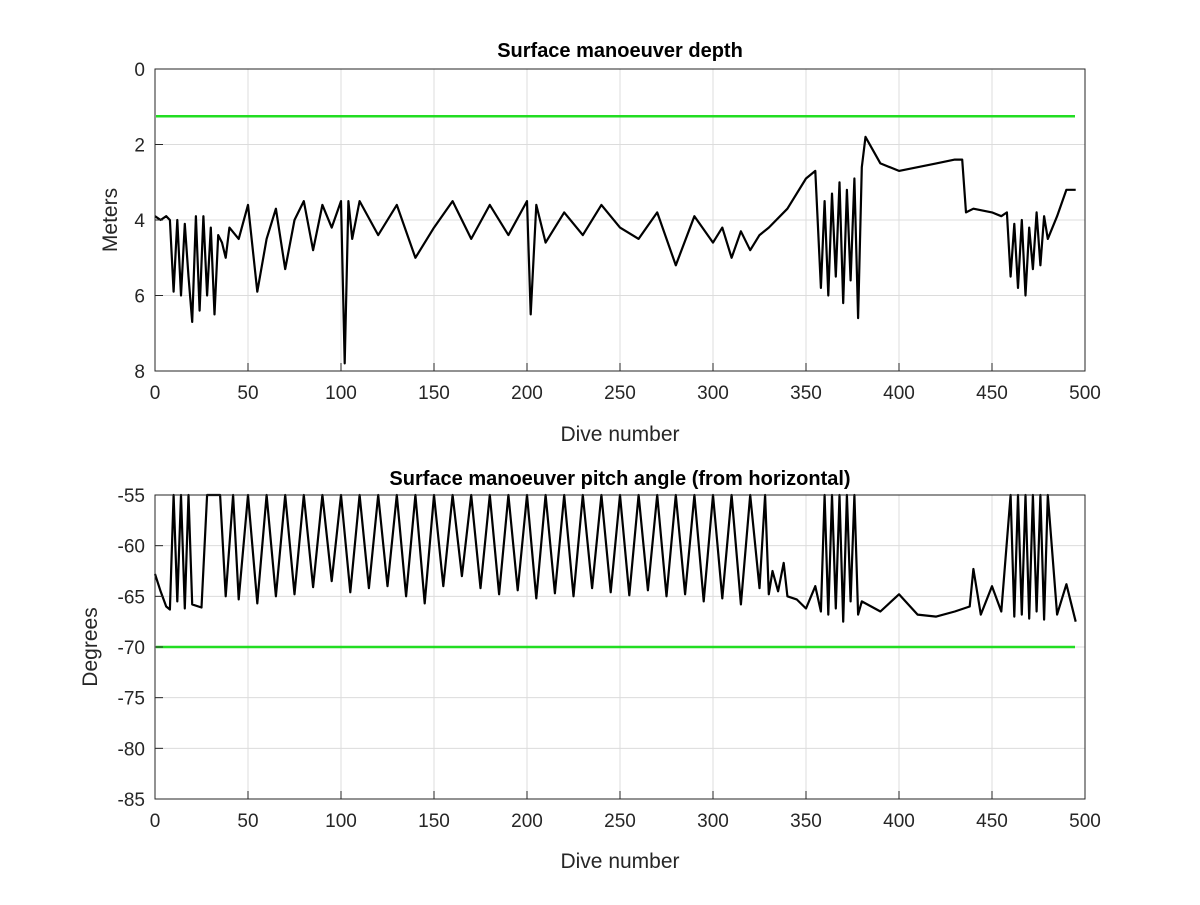 The height and width of the screenshot is (905, 1200). Describe the element at coordinates (620, 393) in the screenshot. I see `depth-x-tick-label: 250` at that location.